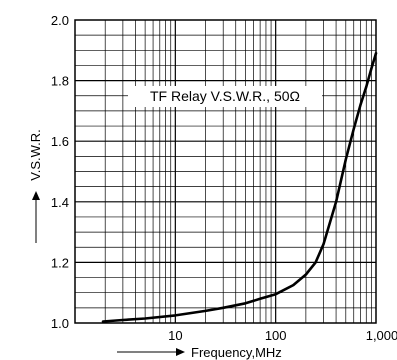  What do you see at coordinates (36, 195) in the screenshot?
I see `y-arrow-head` at bounding box center [36, 195].